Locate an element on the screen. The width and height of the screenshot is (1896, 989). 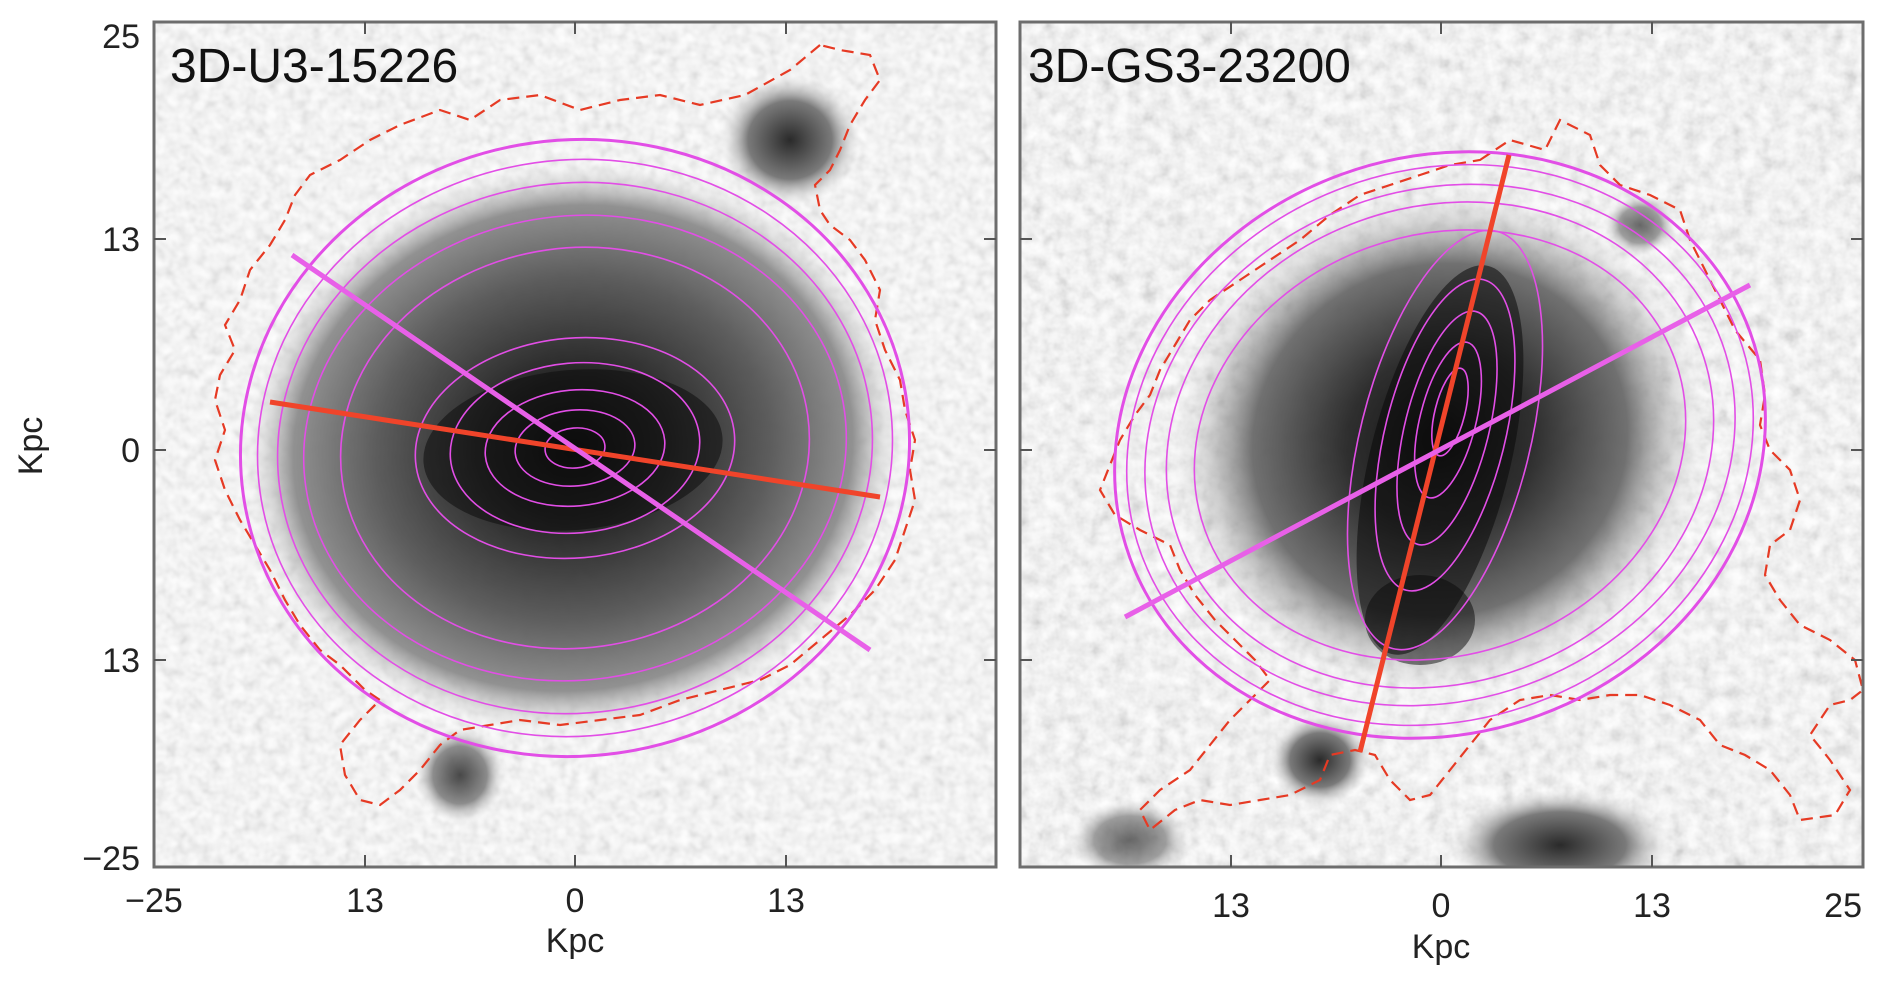
panel-2-x-axis-label: Kpc is located at coordinates (1441, 947).